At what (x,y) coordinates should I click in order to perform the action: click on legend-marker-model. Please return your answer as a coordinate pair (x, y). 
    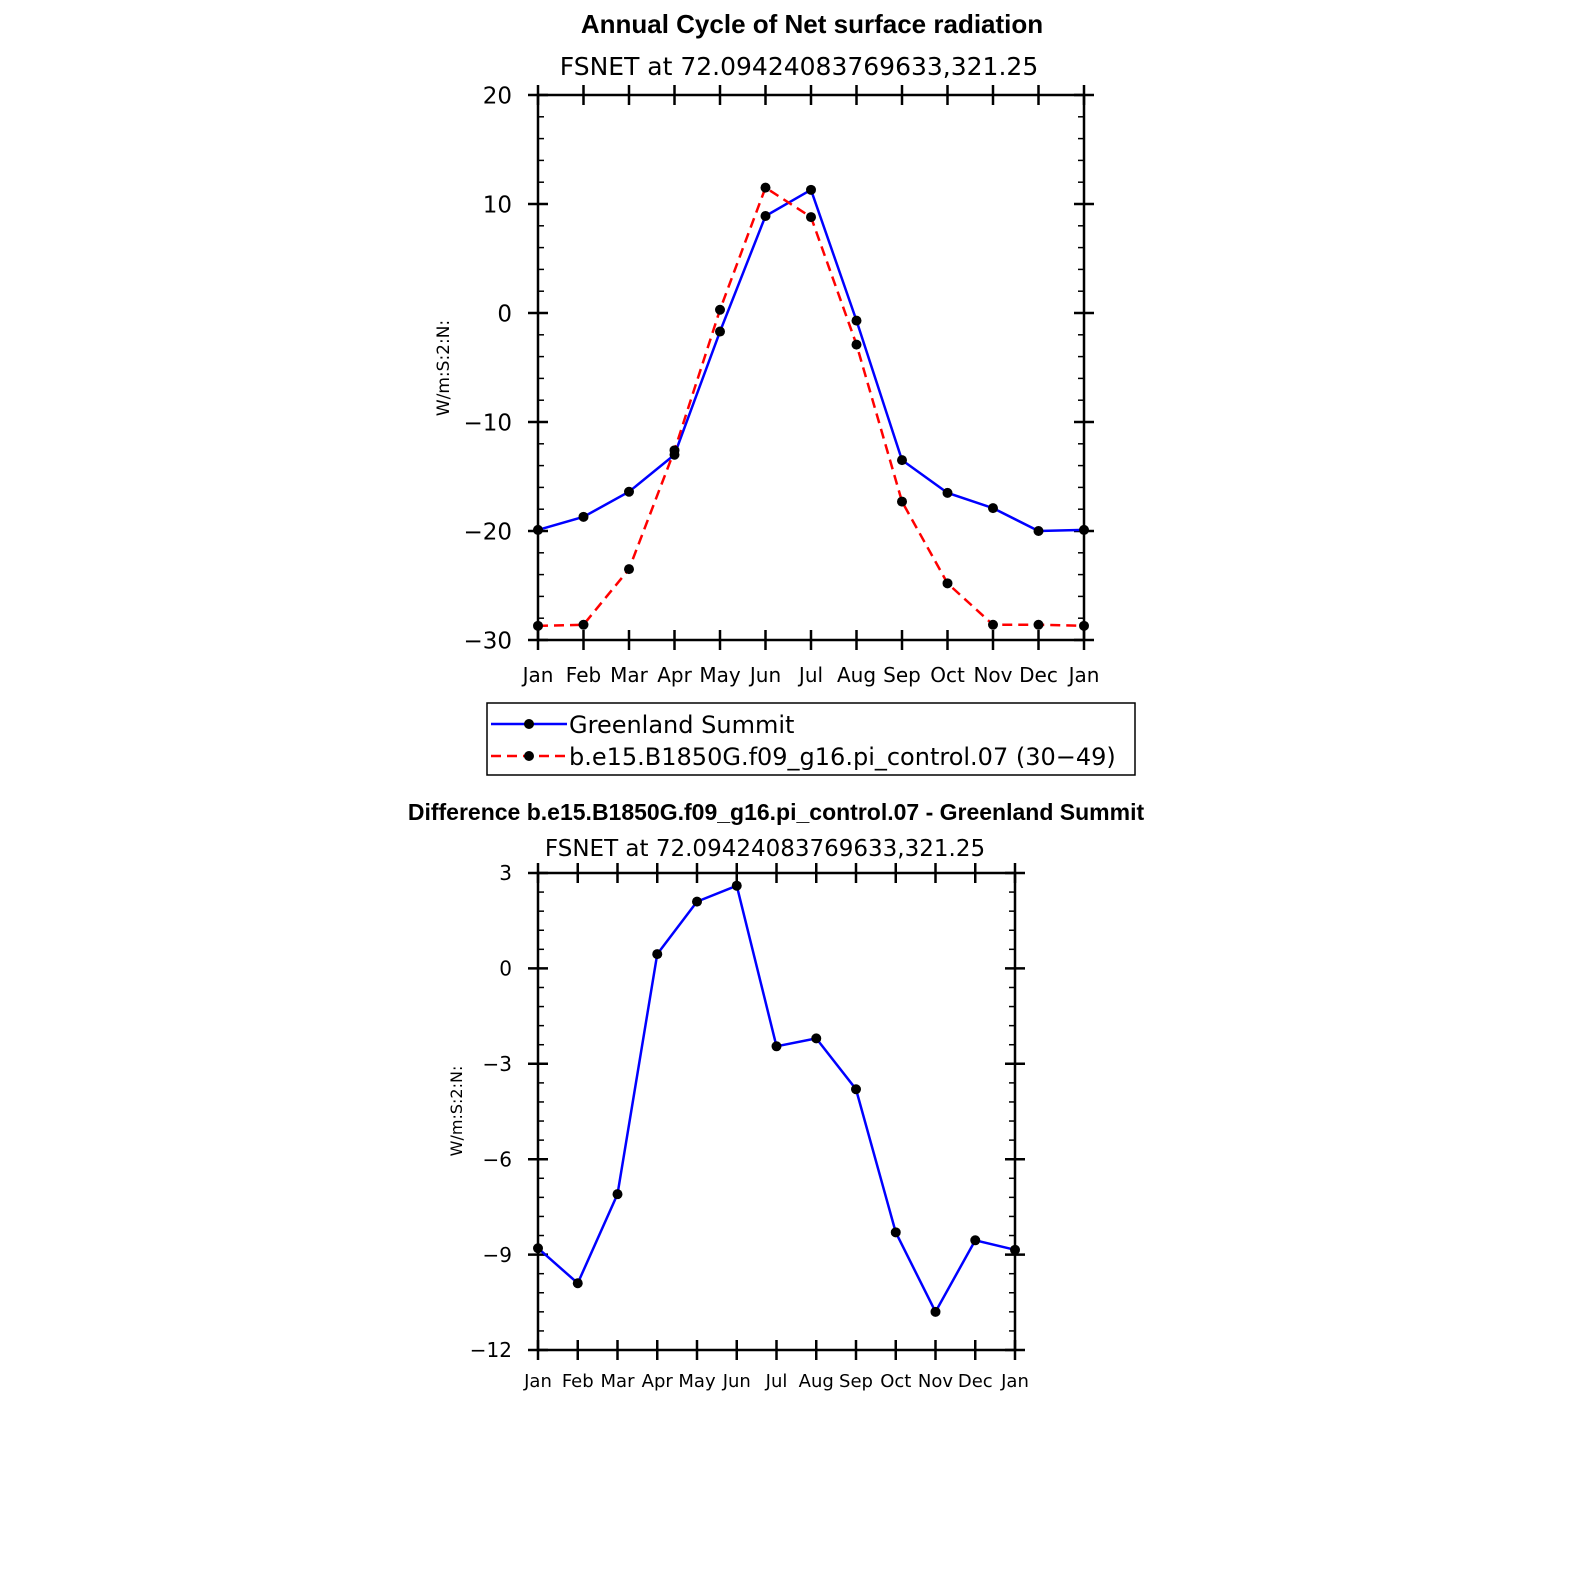
    Looking at the image, I should click on (529, 756).